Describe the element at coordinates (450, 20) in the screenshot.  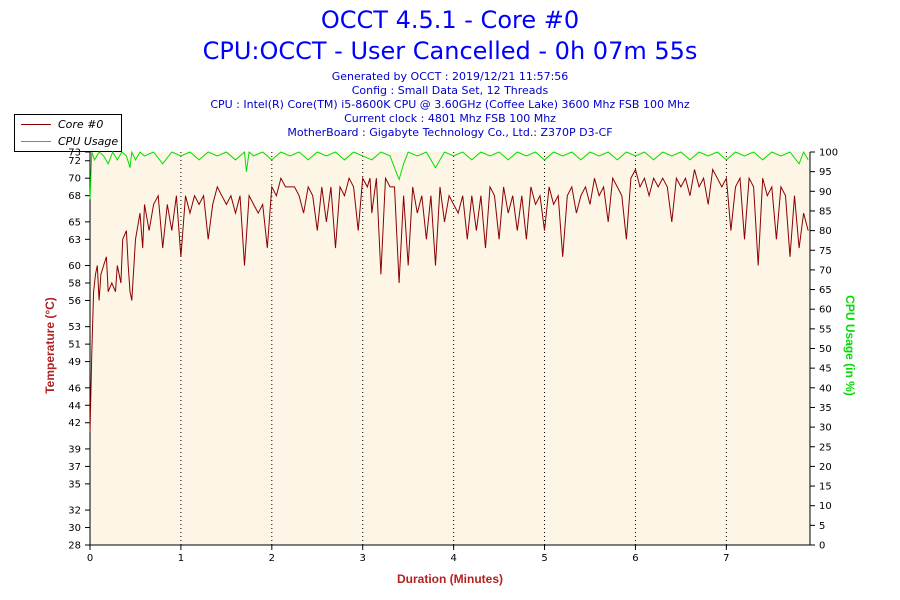
I see `chart-title: OCCT 4.5.1 - Core #0` at that location.